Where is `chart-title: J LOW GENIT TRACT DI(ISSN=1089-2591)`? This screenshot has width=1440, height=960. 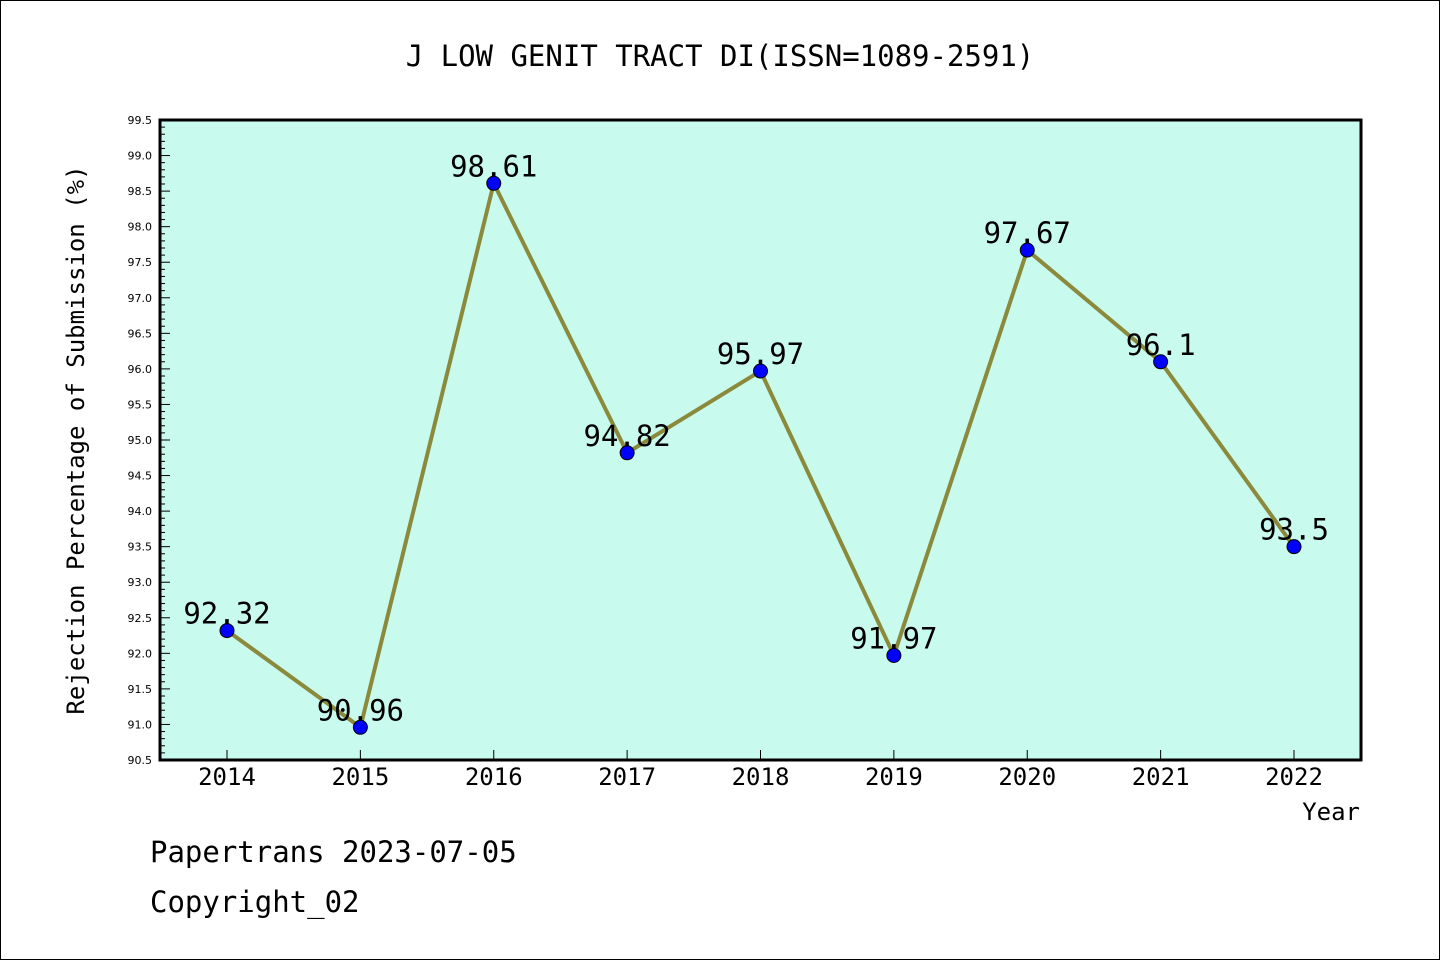 chart-title: J LOW GENIT TRACT DI(ISSN=1089-2591) is located at coordinates (720, 56).